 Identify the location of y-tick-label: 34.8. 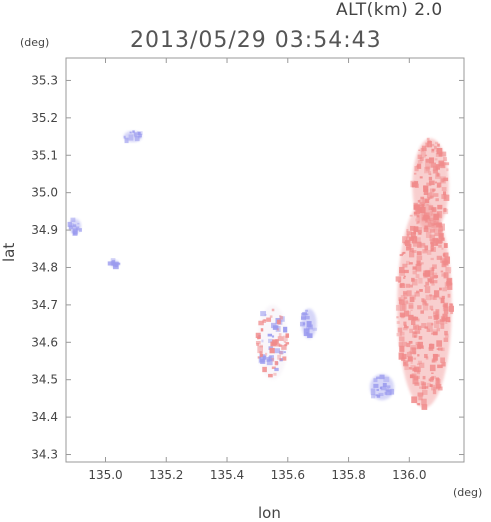
(44, 267).